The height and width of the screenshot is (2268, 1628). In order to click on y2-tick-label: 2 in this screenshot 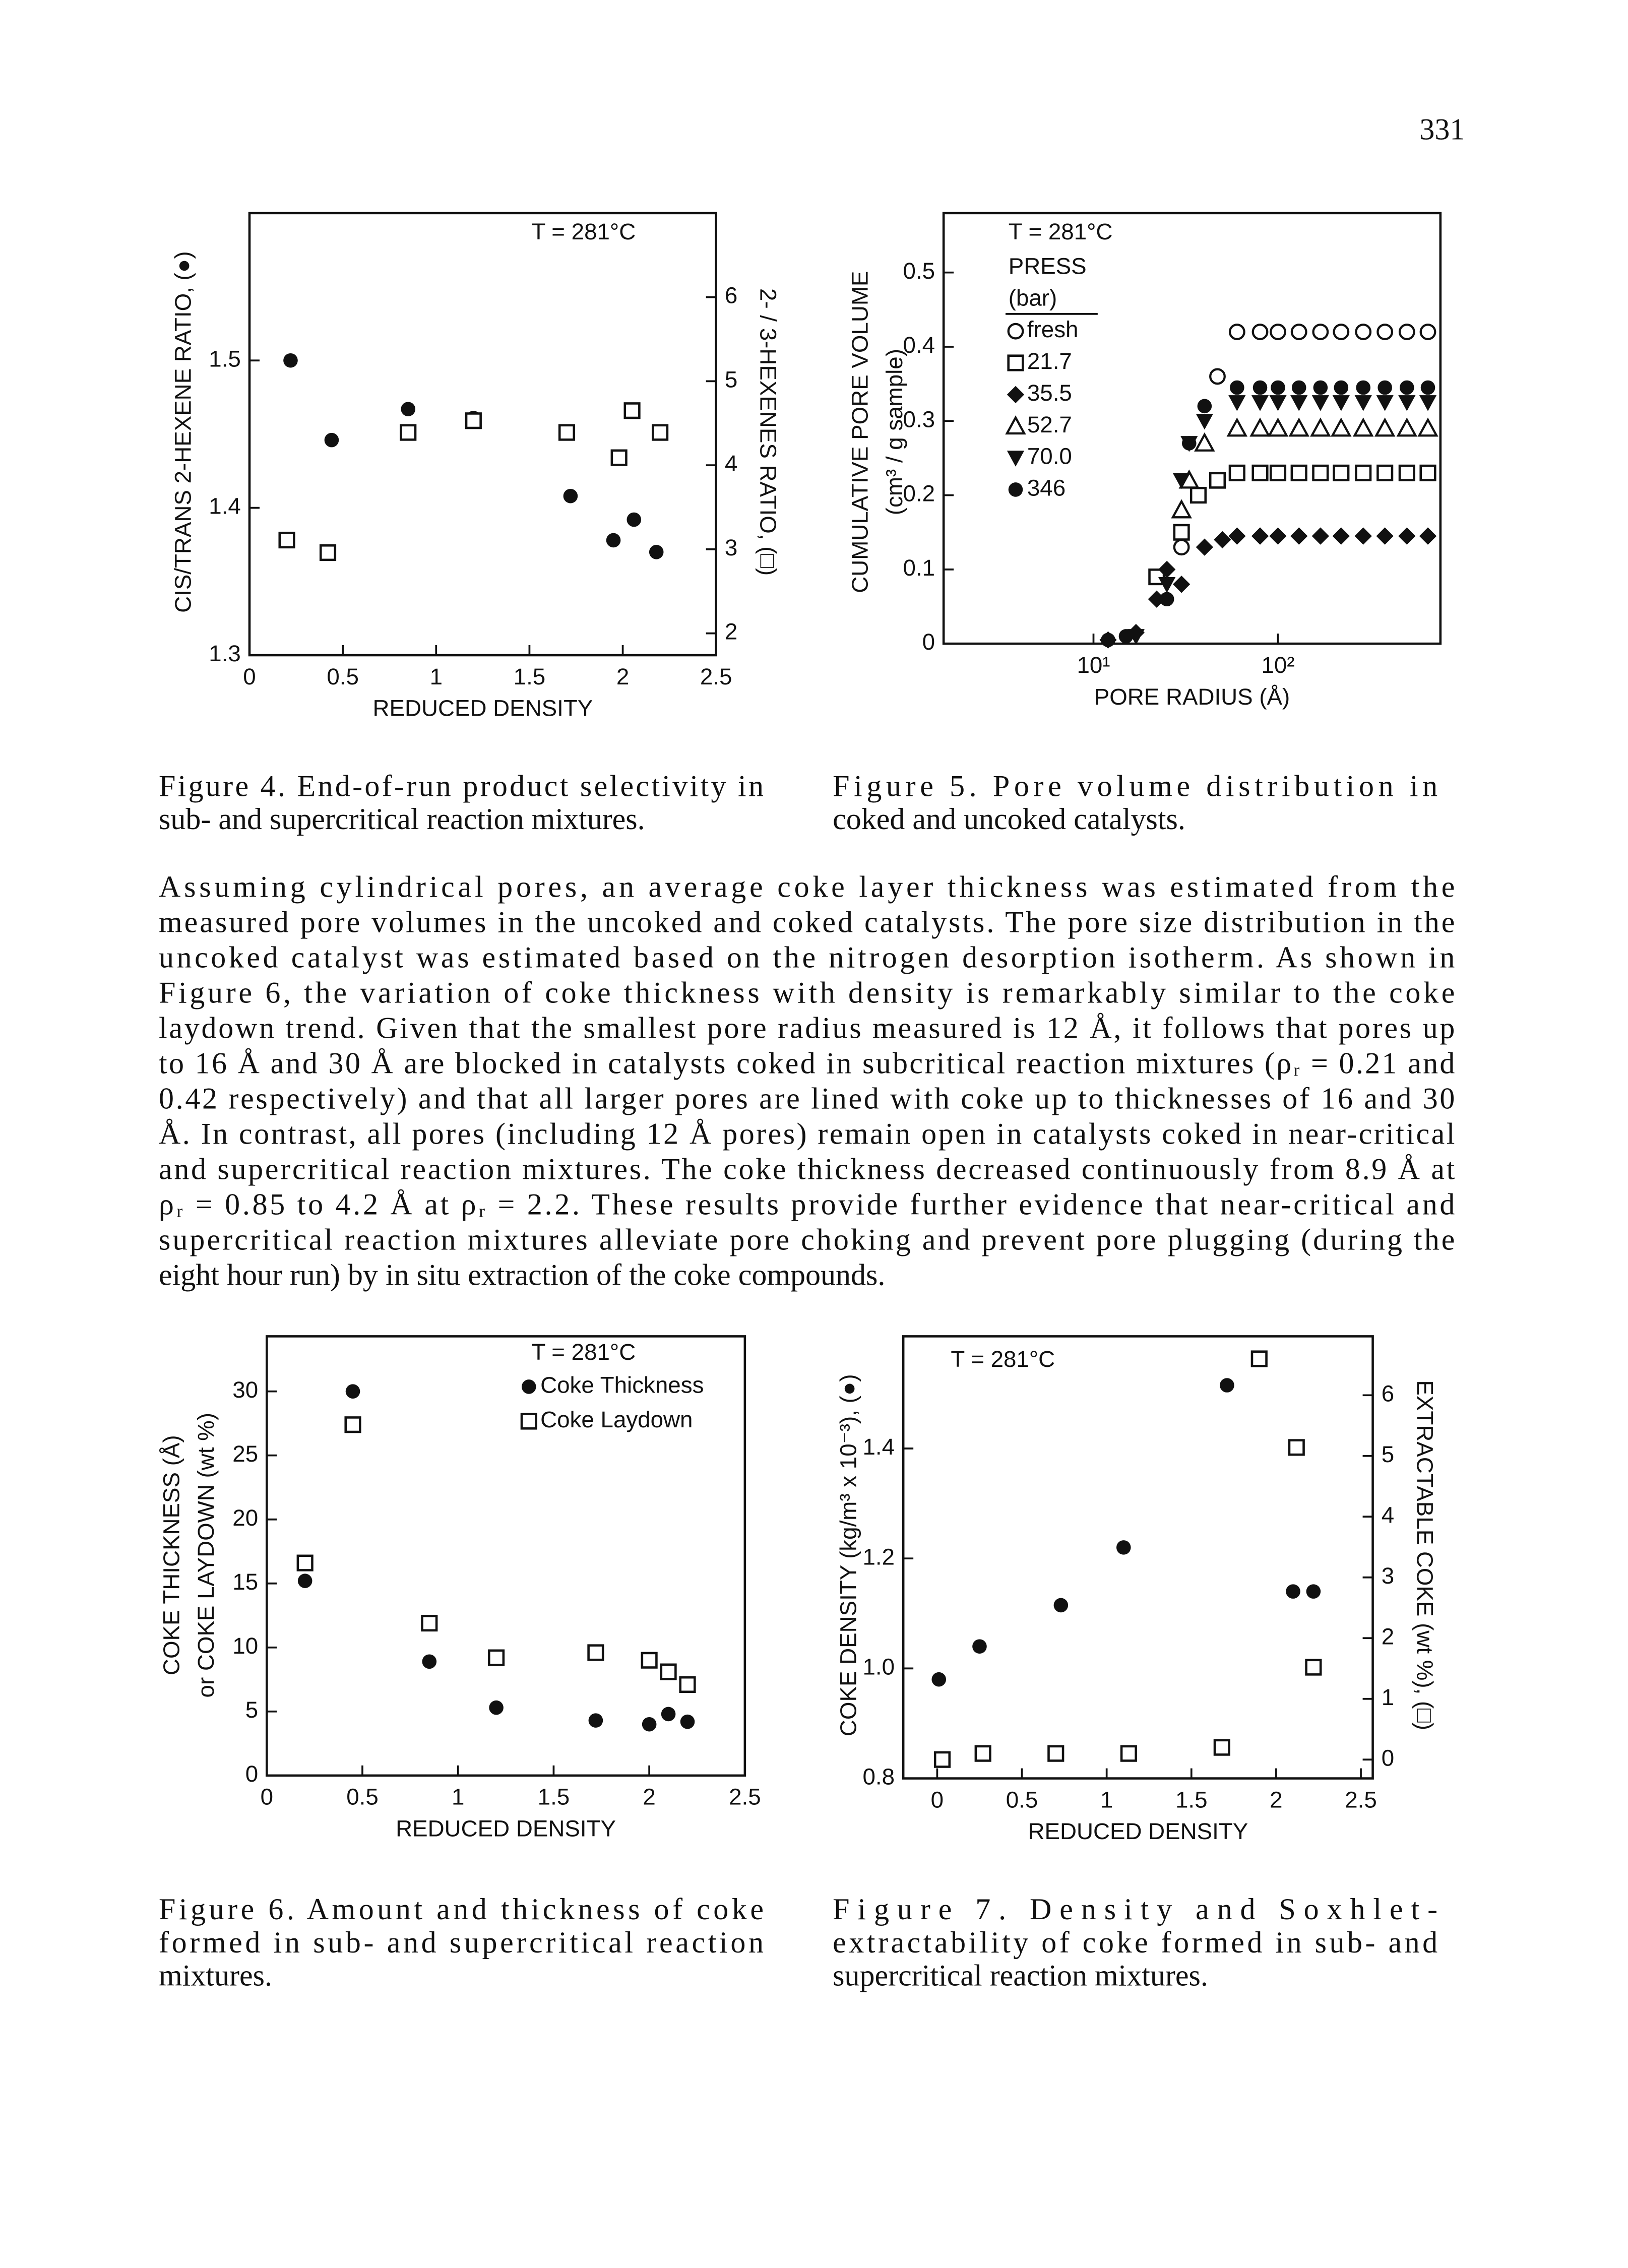, I will do `click(1388, 1636)`.